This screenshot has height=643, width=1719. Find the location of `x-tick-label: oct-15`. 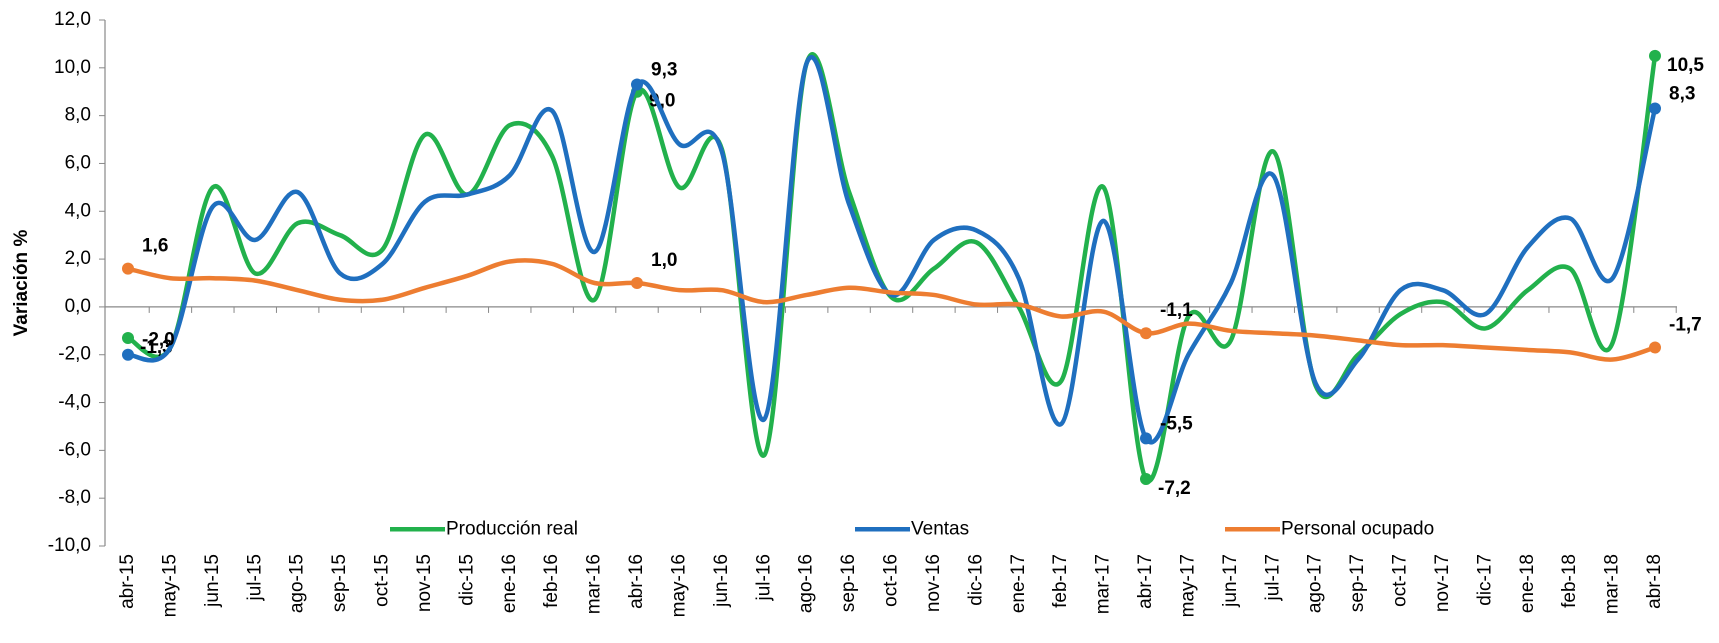

x-tick-label: oct-15 is located at coordinates (382, 580).